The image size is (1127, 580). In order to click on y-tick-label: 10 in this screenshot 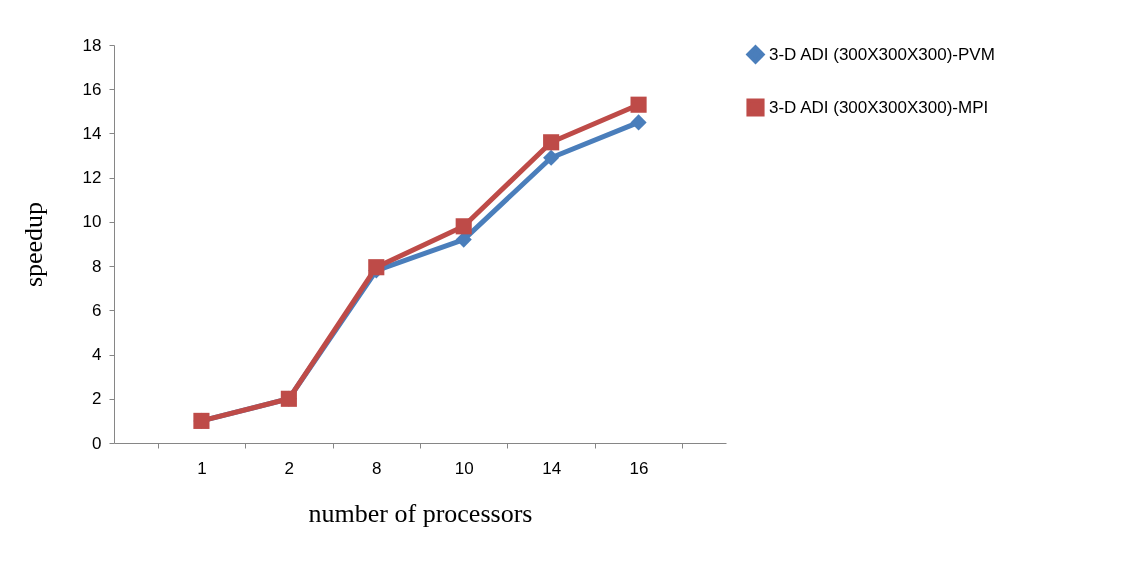, I will do `click(92, 222)`.